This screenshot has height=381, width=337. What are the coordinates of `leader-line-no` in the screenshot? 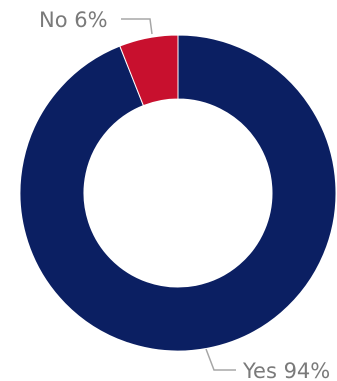 It's located at (137, 26).